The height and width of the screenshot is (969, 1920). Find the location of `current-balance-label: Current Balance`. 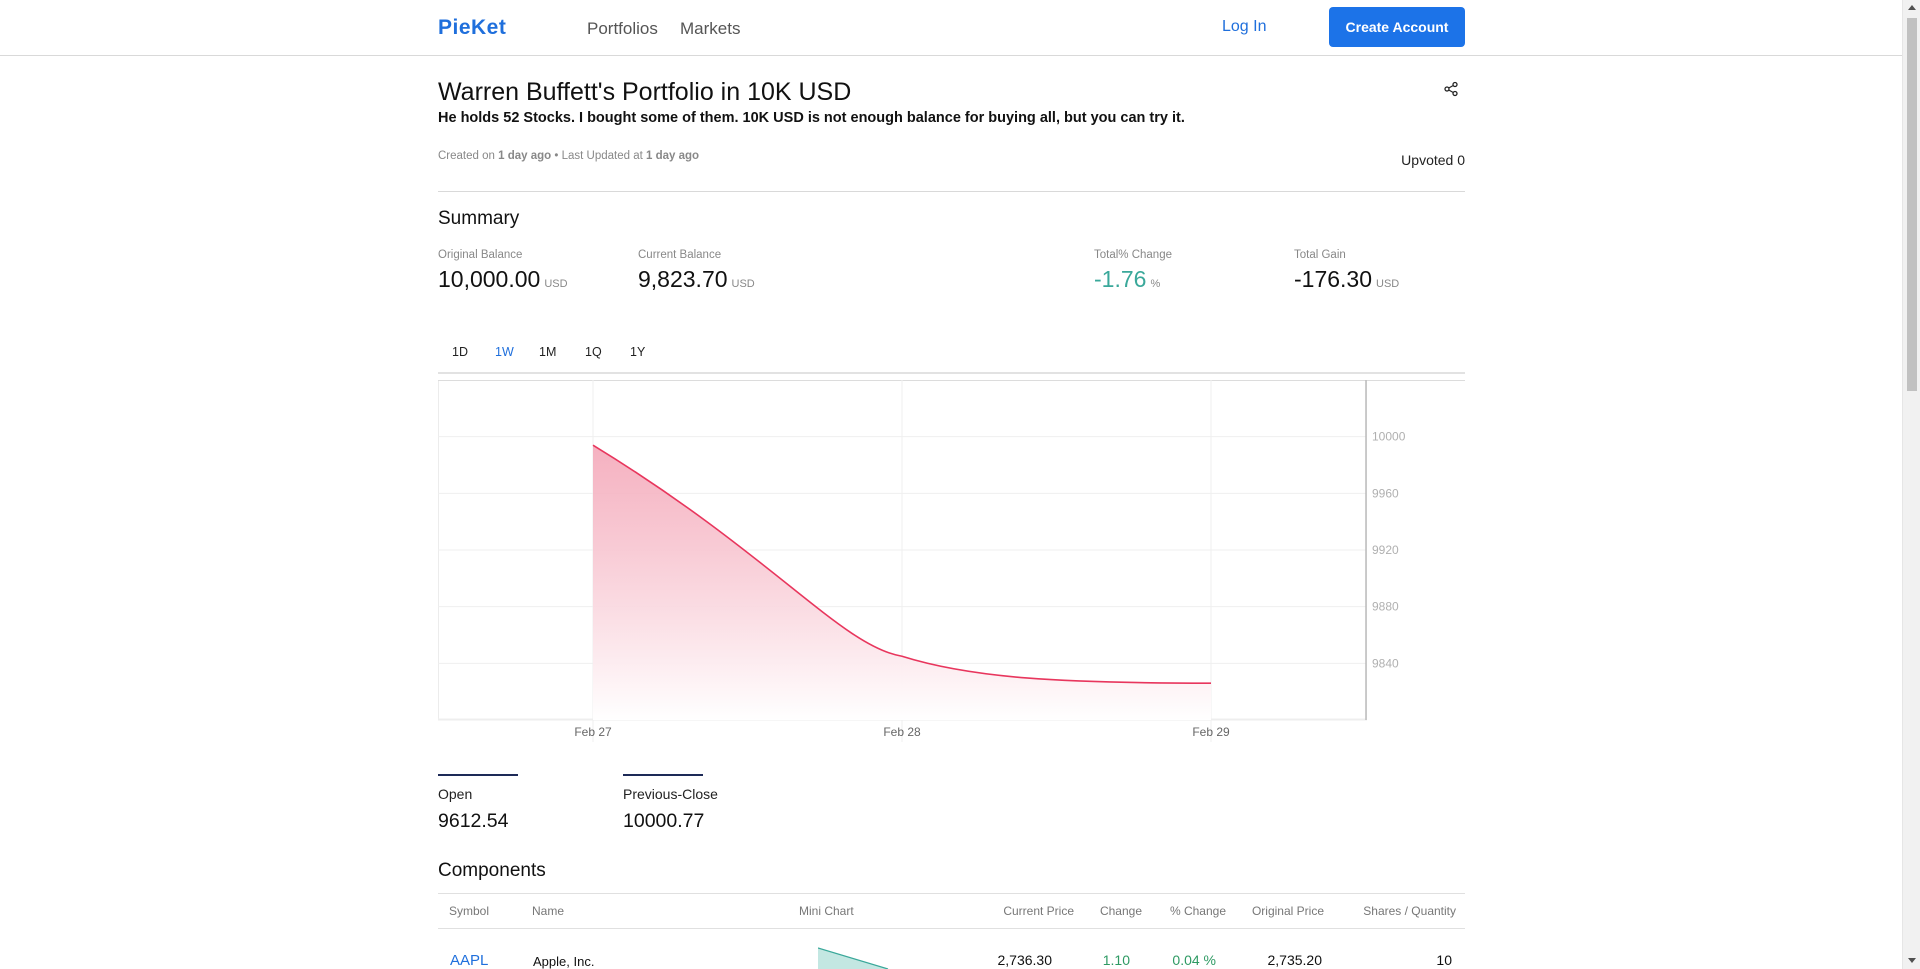

current-balance-label: Current Balance is located at coordinates (680, 255).